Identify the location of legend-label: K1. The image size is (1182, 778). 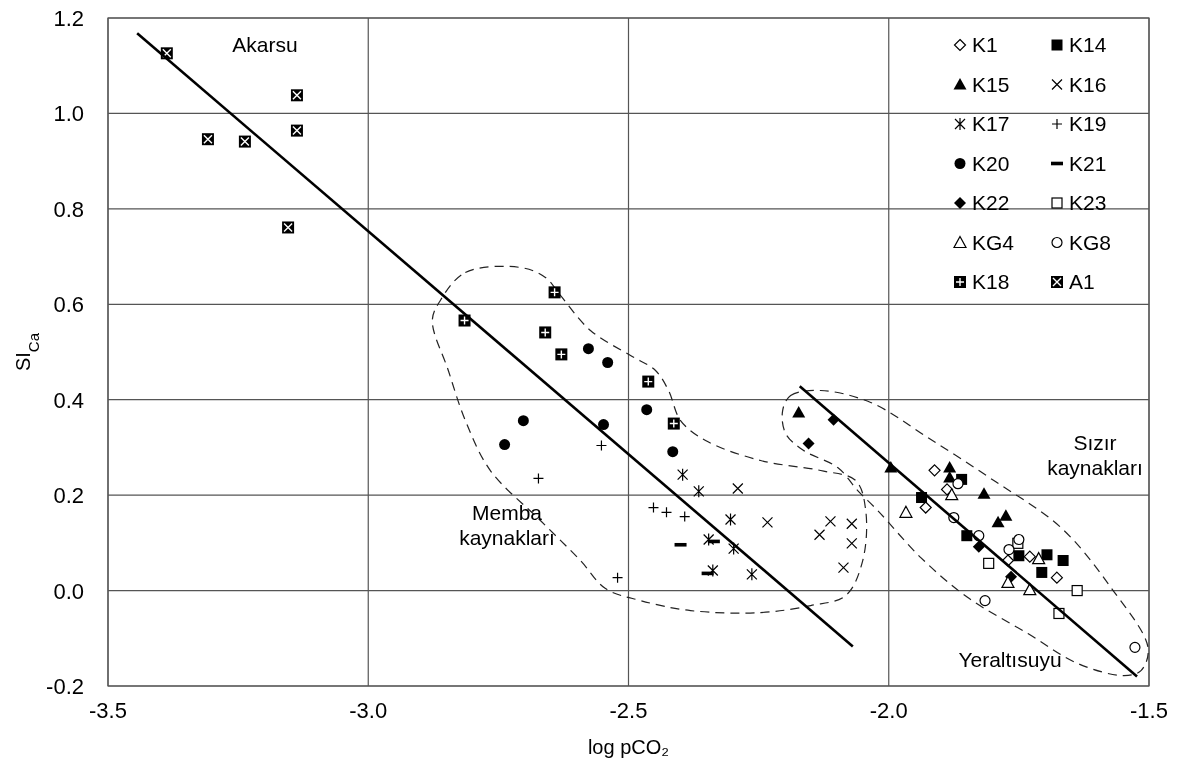
(985, 44).